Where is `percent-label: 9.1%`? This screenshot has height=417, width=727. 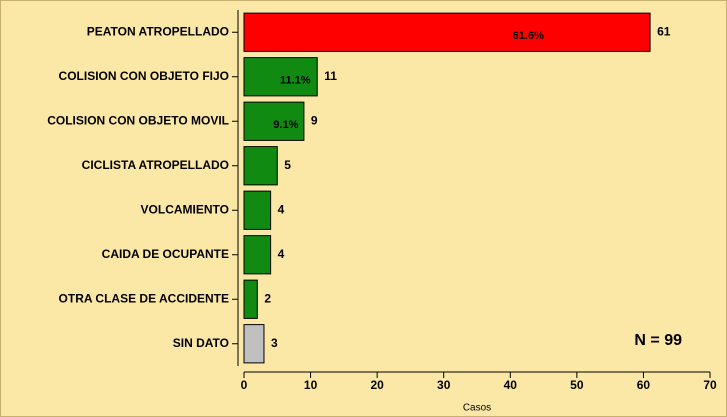
percent-label: 9.1% is located at coordinates (285, 125).